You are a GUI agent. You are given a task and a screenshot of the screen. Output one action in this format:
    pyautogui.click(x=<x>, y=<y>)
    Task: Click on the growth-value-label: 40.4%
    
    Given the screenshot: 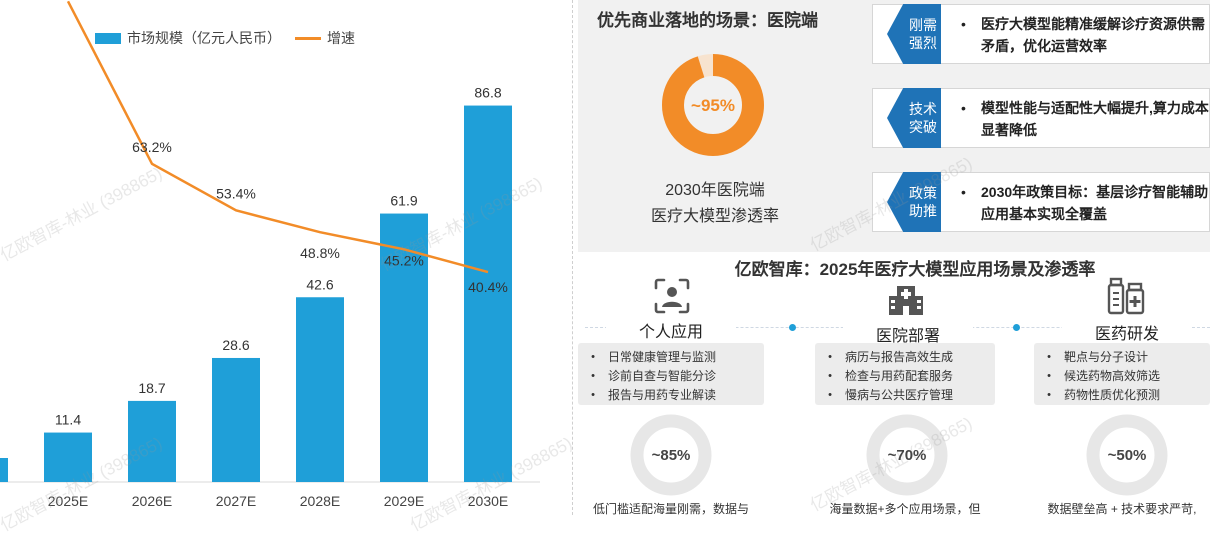 What is the action you would take?
    pyautogui.click(x=488, y=287)
    